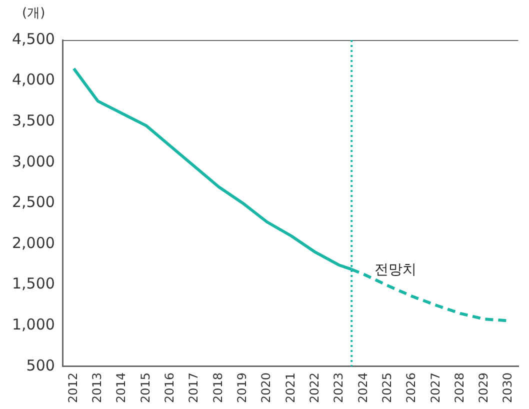  Describe the element at coordinates (483, 388) in the screenshot. I see `x-tick-label: 2029` at that location.